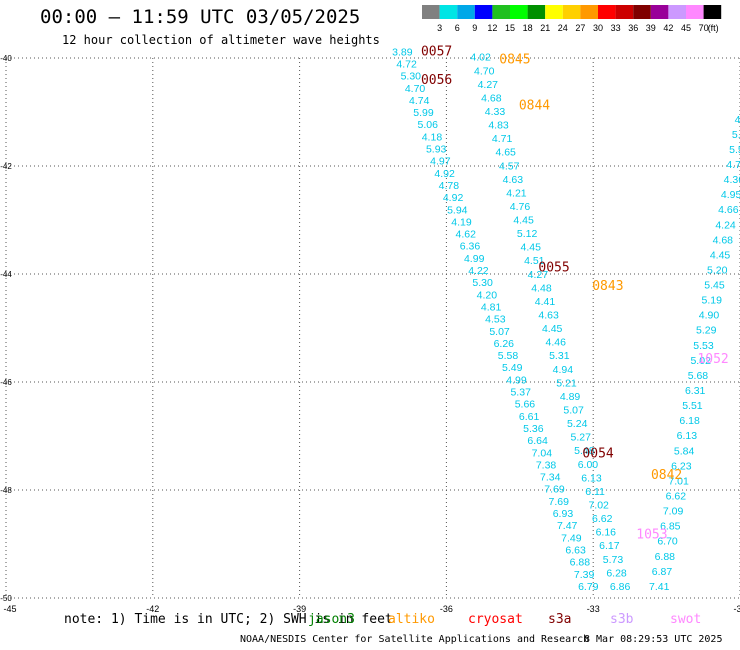 This screenshot has width=740, height=650. What do you see at coordinates (571, 538) in the screenshot?
I see `wave-height-value: 7.49` at bounding box center [571, 538].